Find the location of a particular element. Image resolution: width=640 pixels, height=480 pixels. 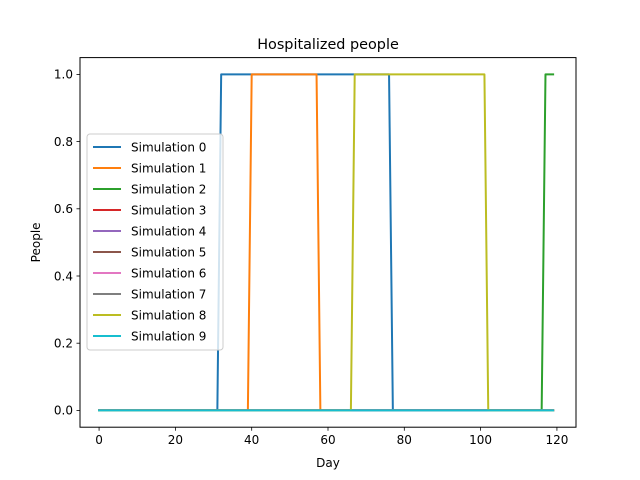

y-tick-label: 1.0 is located at coordinates (63, 75).